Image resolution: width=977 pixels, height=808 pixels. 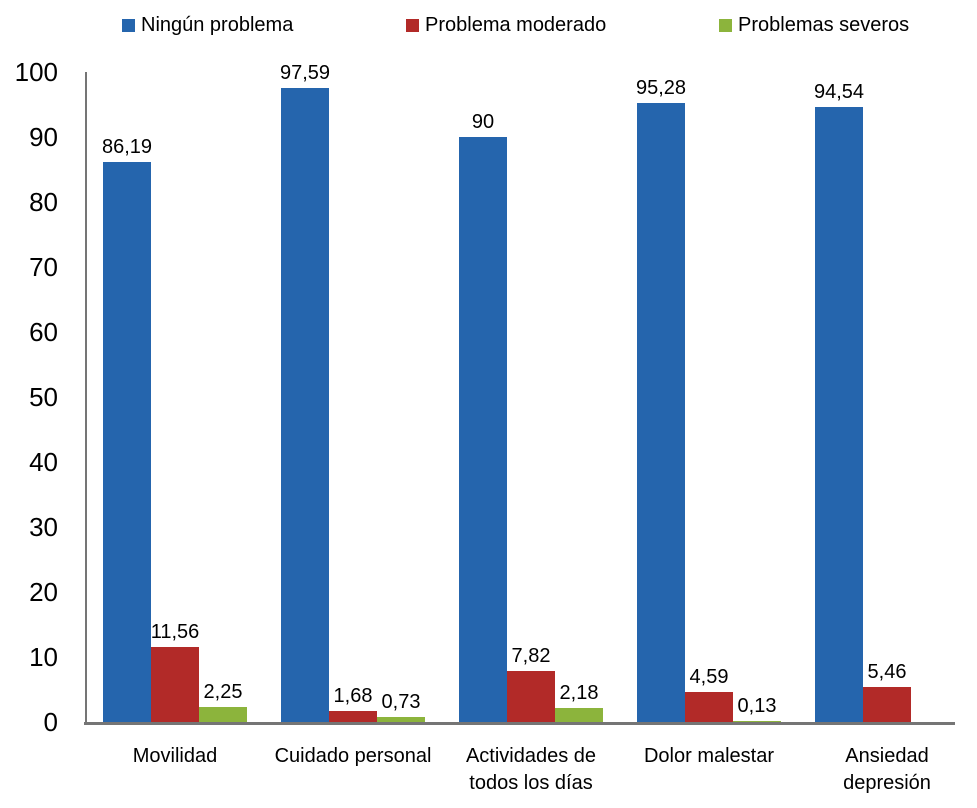 I want to click on bar-series2-cat0, so click(x=223, y=714).